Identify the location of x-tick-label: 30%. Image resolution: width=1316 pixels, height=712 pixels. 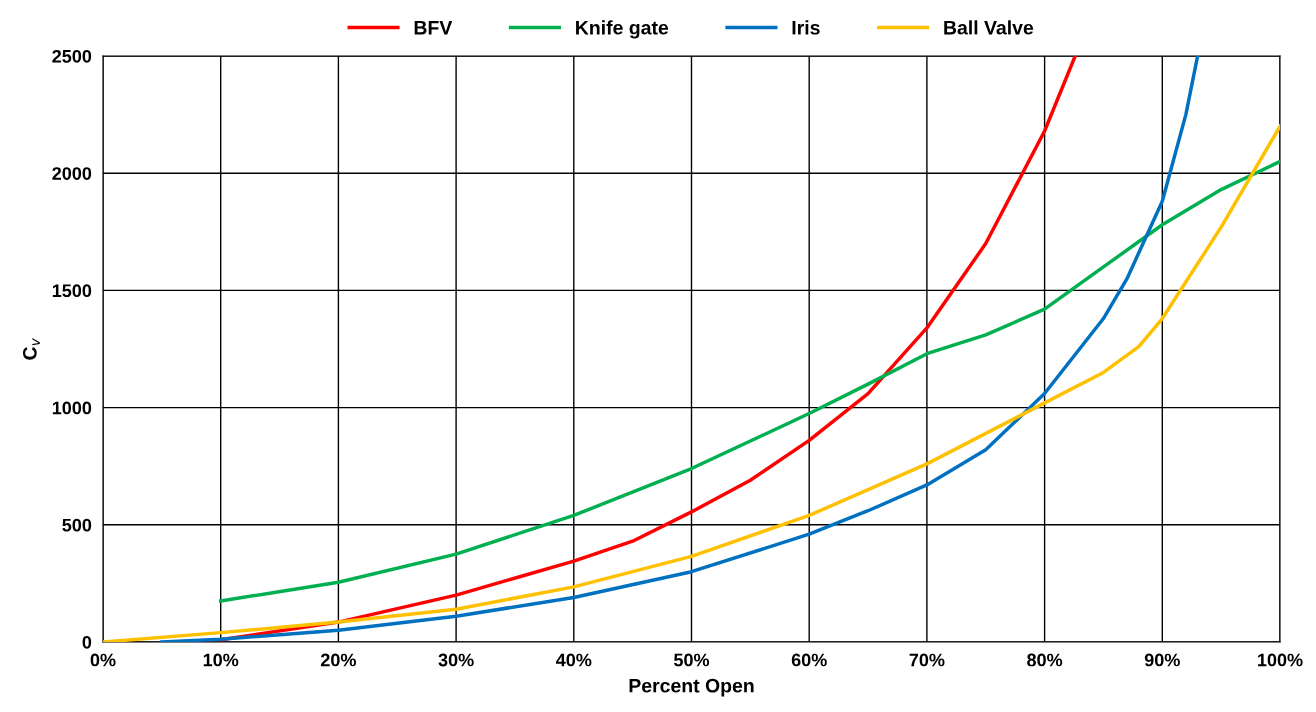
(456, 660).